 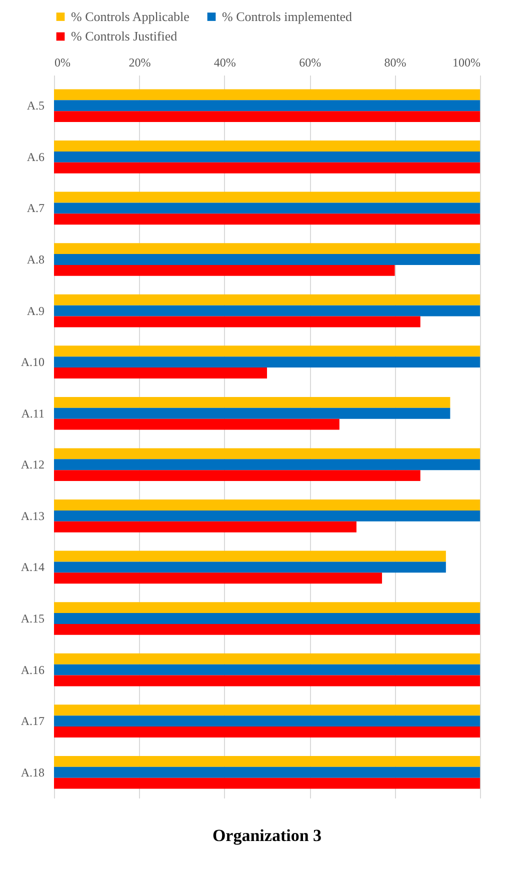 What do you see at coordinates (32, 515) in the screenshot?
I see `y-tick-label: A.13` at bounding box center [32, 515].